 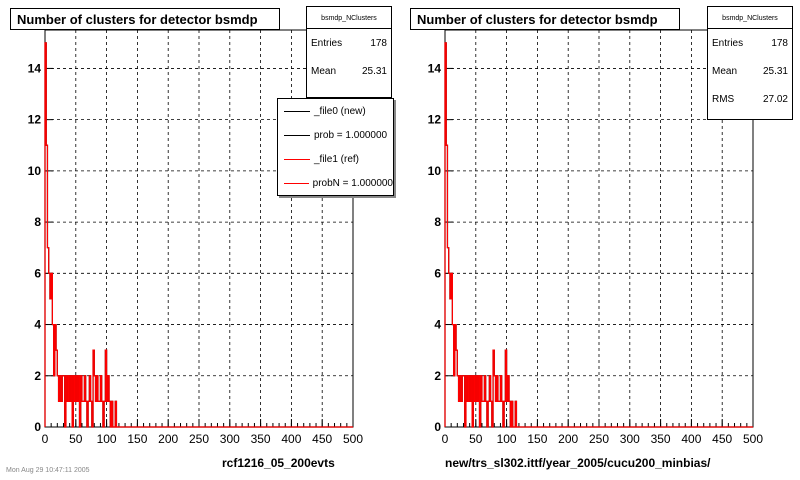 What do you see at coordinates (349, 43) in the screenshot?
I see `panel1-stat-entries: Entries 178` at bounding box center [349, 43].